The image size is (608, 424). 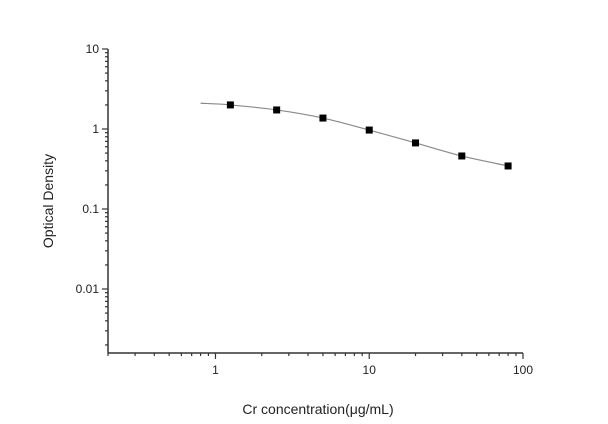 I want to click on x-tick-label: 100, so click(x=523, y=370).